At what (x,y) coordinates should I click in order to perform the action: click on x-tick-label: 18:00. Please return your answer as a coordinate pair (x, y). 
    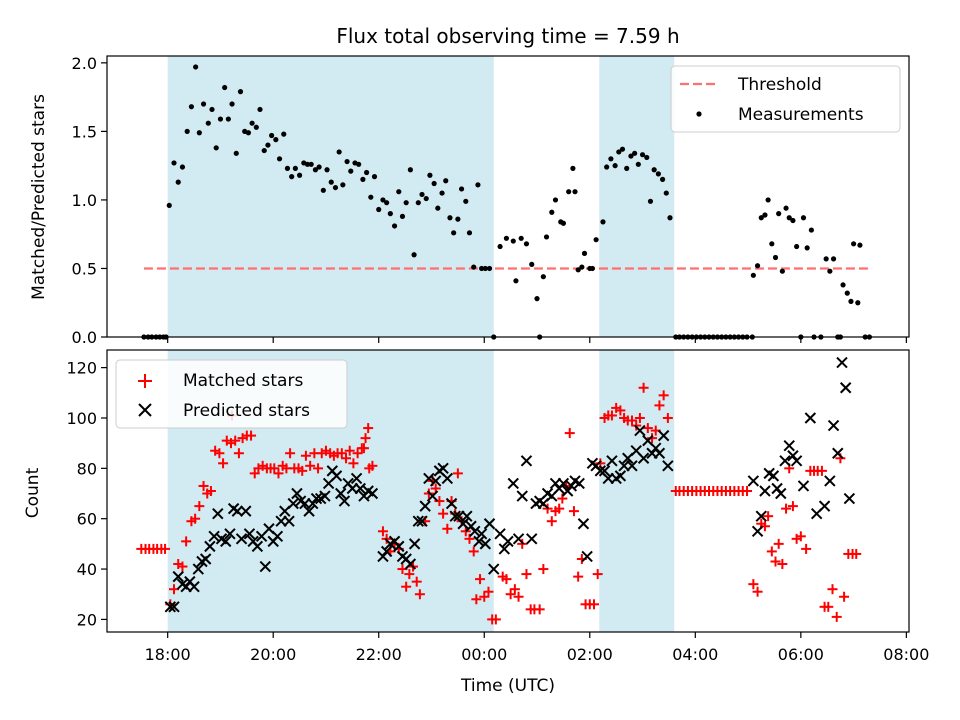
    Looking at the image, I should click on (168, 654).